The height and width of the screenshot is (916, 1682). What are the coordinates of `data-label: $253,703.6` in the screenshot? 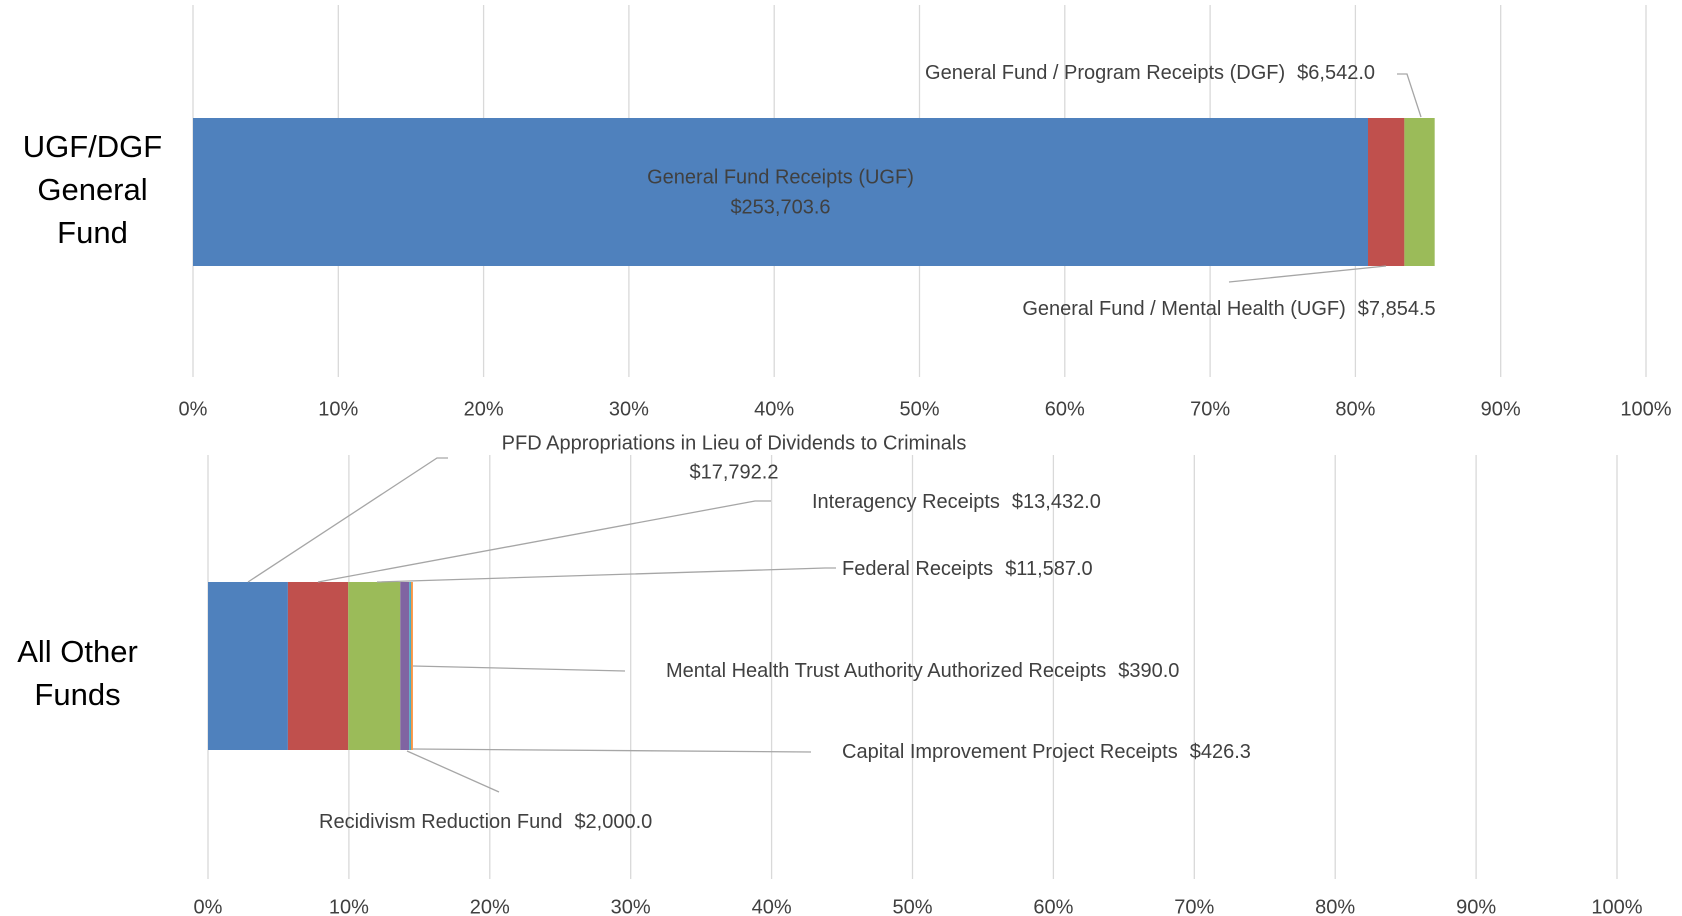 It's located at (780, 207).